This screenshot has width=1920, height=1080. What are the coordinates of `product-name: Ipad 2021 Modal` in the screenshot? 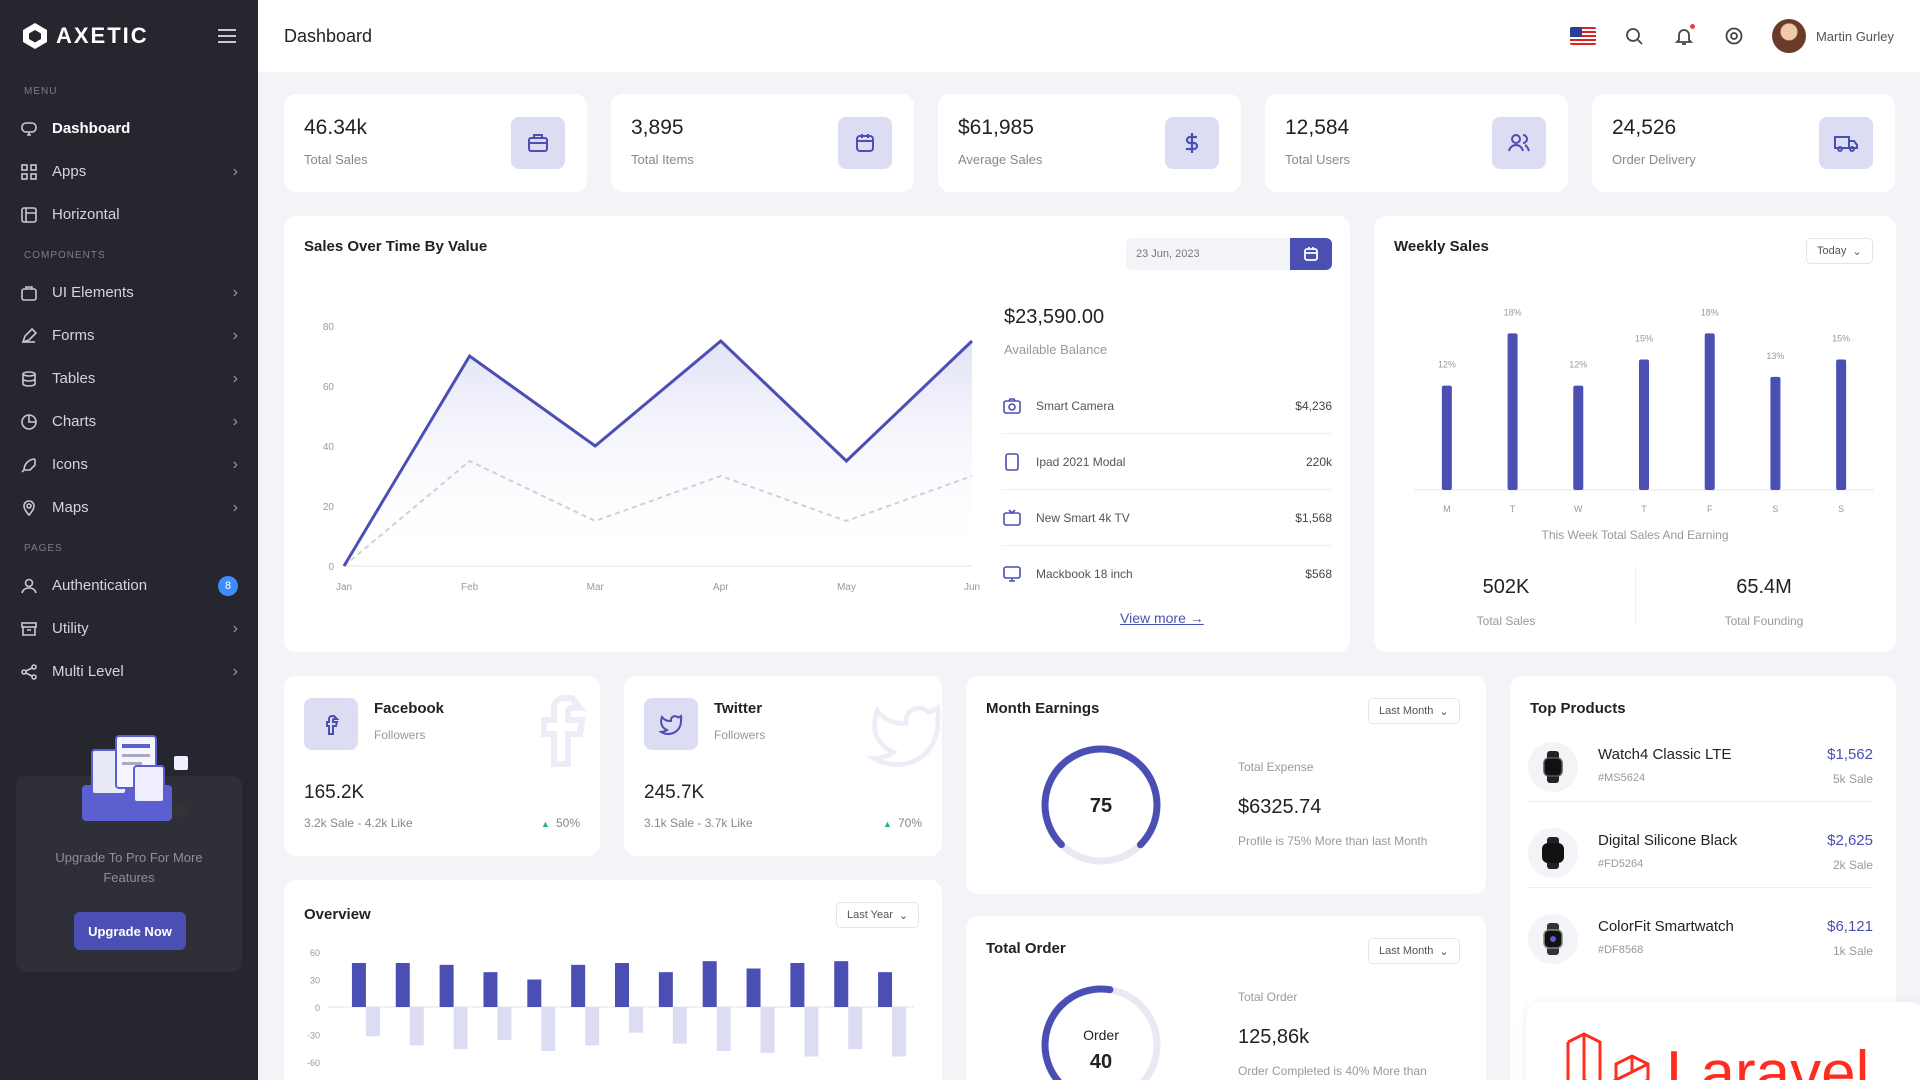 It's located at (1081, 461).